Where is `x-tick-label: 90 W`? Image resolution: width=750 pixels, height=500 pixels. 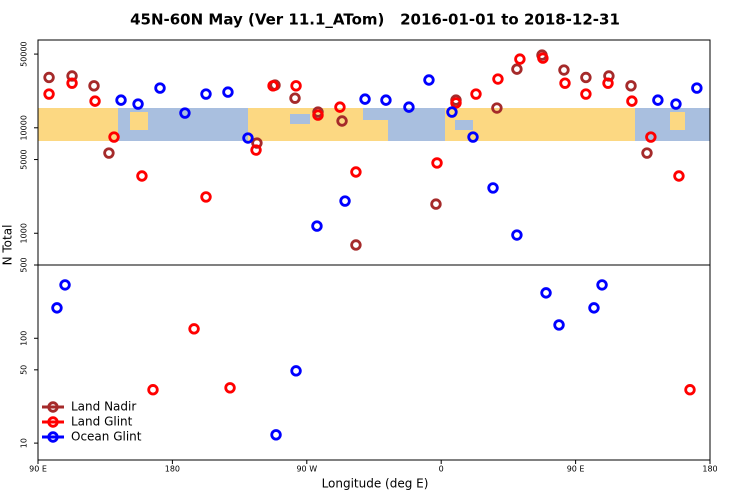 x-tick-label: 90 W is located at coordinates (306, 469).